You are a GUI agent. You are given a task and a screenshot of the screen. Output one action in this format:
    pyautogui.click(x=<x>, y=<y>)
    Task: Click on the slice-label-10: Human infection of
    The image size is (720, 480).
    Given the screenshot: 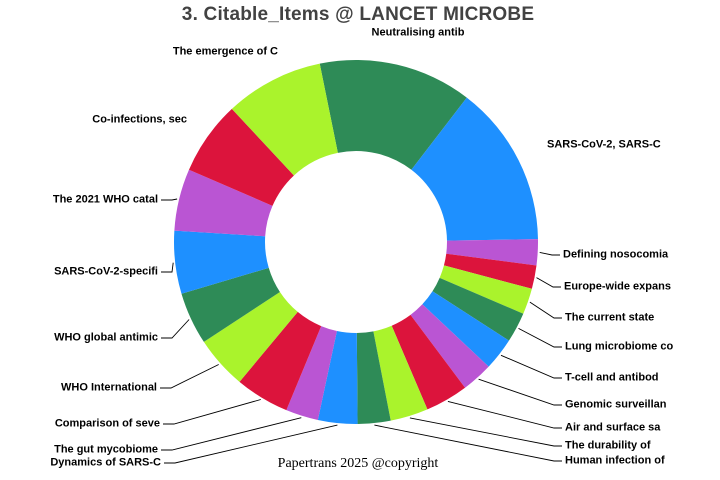 What is the action you would take?
    pyautogui.click(x=615, y=460)
    